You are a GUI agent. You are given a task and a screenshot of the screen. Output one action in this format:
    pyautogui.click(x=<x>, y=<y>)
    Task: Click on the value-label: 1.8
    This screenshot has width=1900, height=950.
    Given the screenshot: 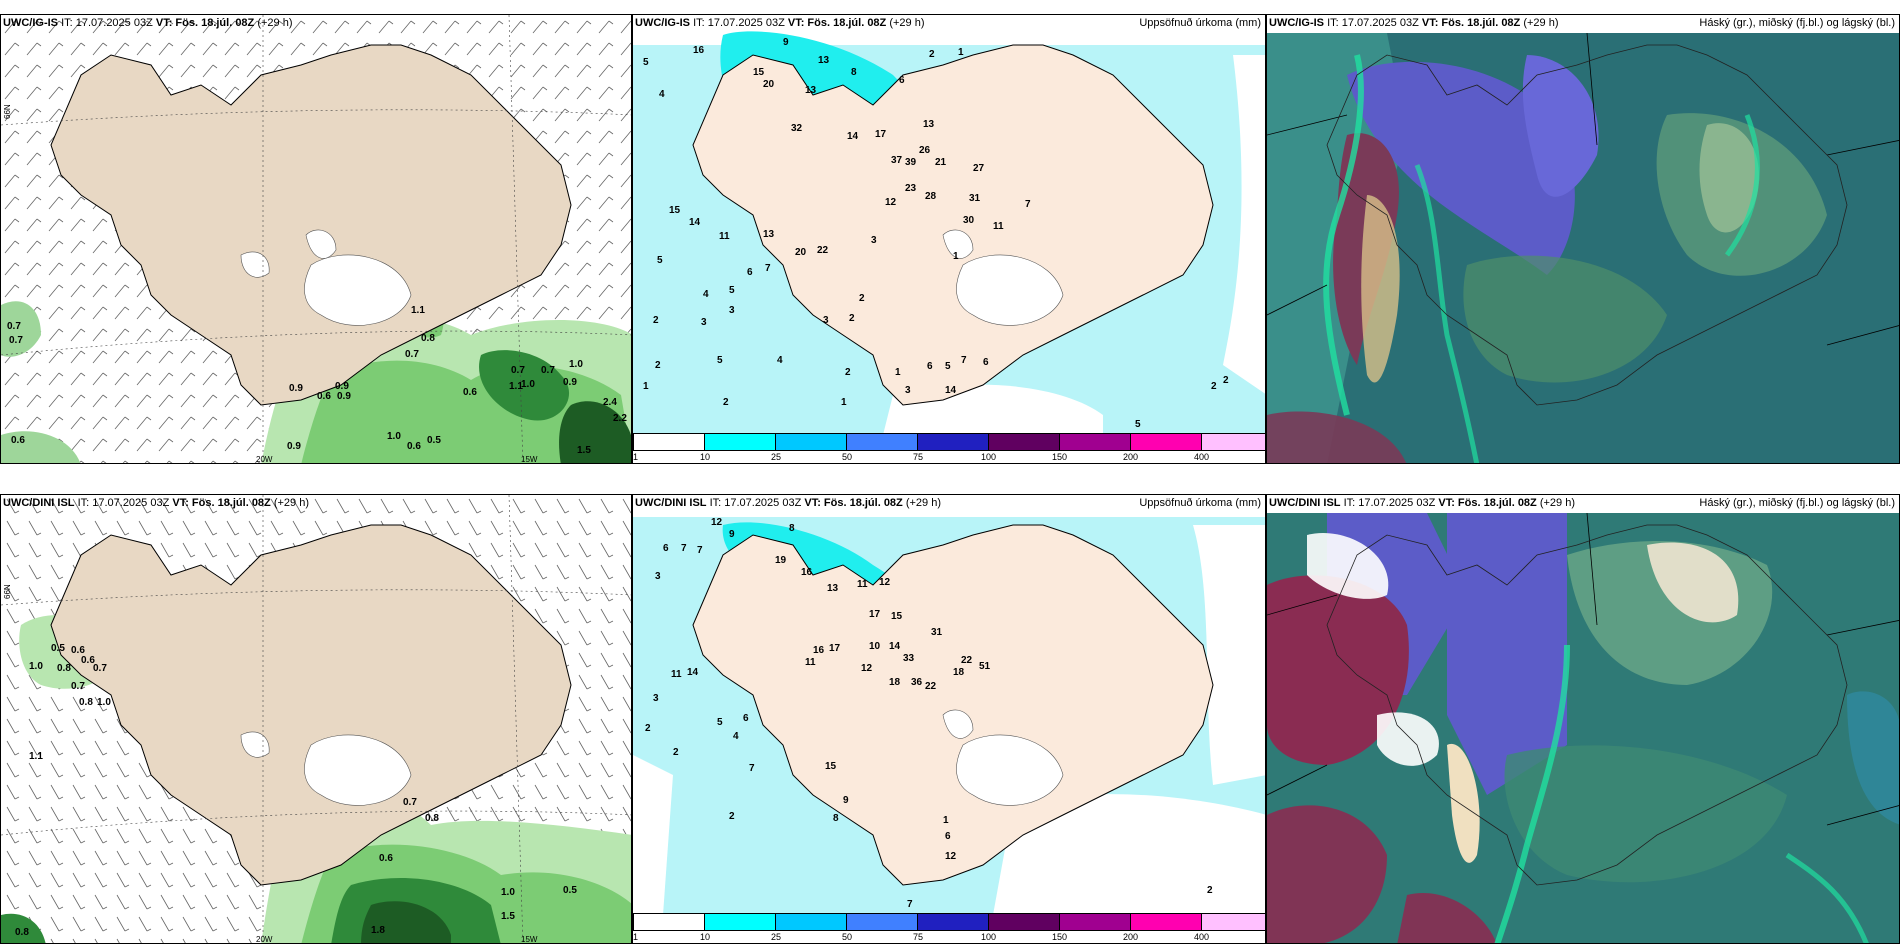 What is the action you would take?
    pyautogui.click(x=378, y=930)
    